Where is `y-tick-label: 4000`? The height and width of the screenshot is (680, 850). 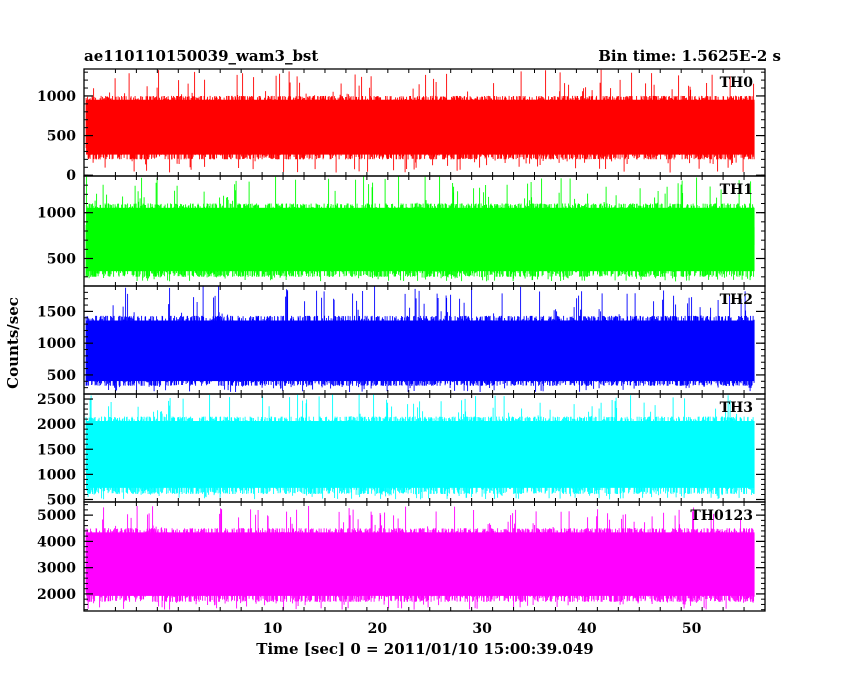 y-tick-label: 4000 is located at coordinates (56, 542).